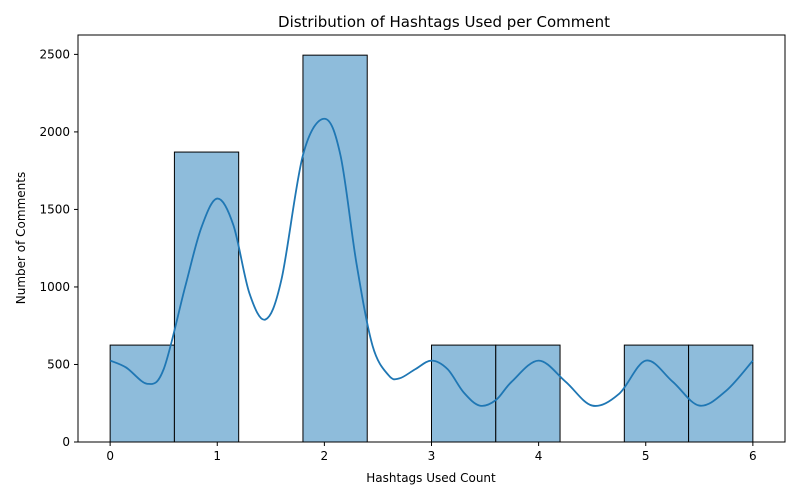  What do you see at coordinates (325, 456) in the screenshot?
I see `x-tick-label: 2` at bounding box center [325, 456].